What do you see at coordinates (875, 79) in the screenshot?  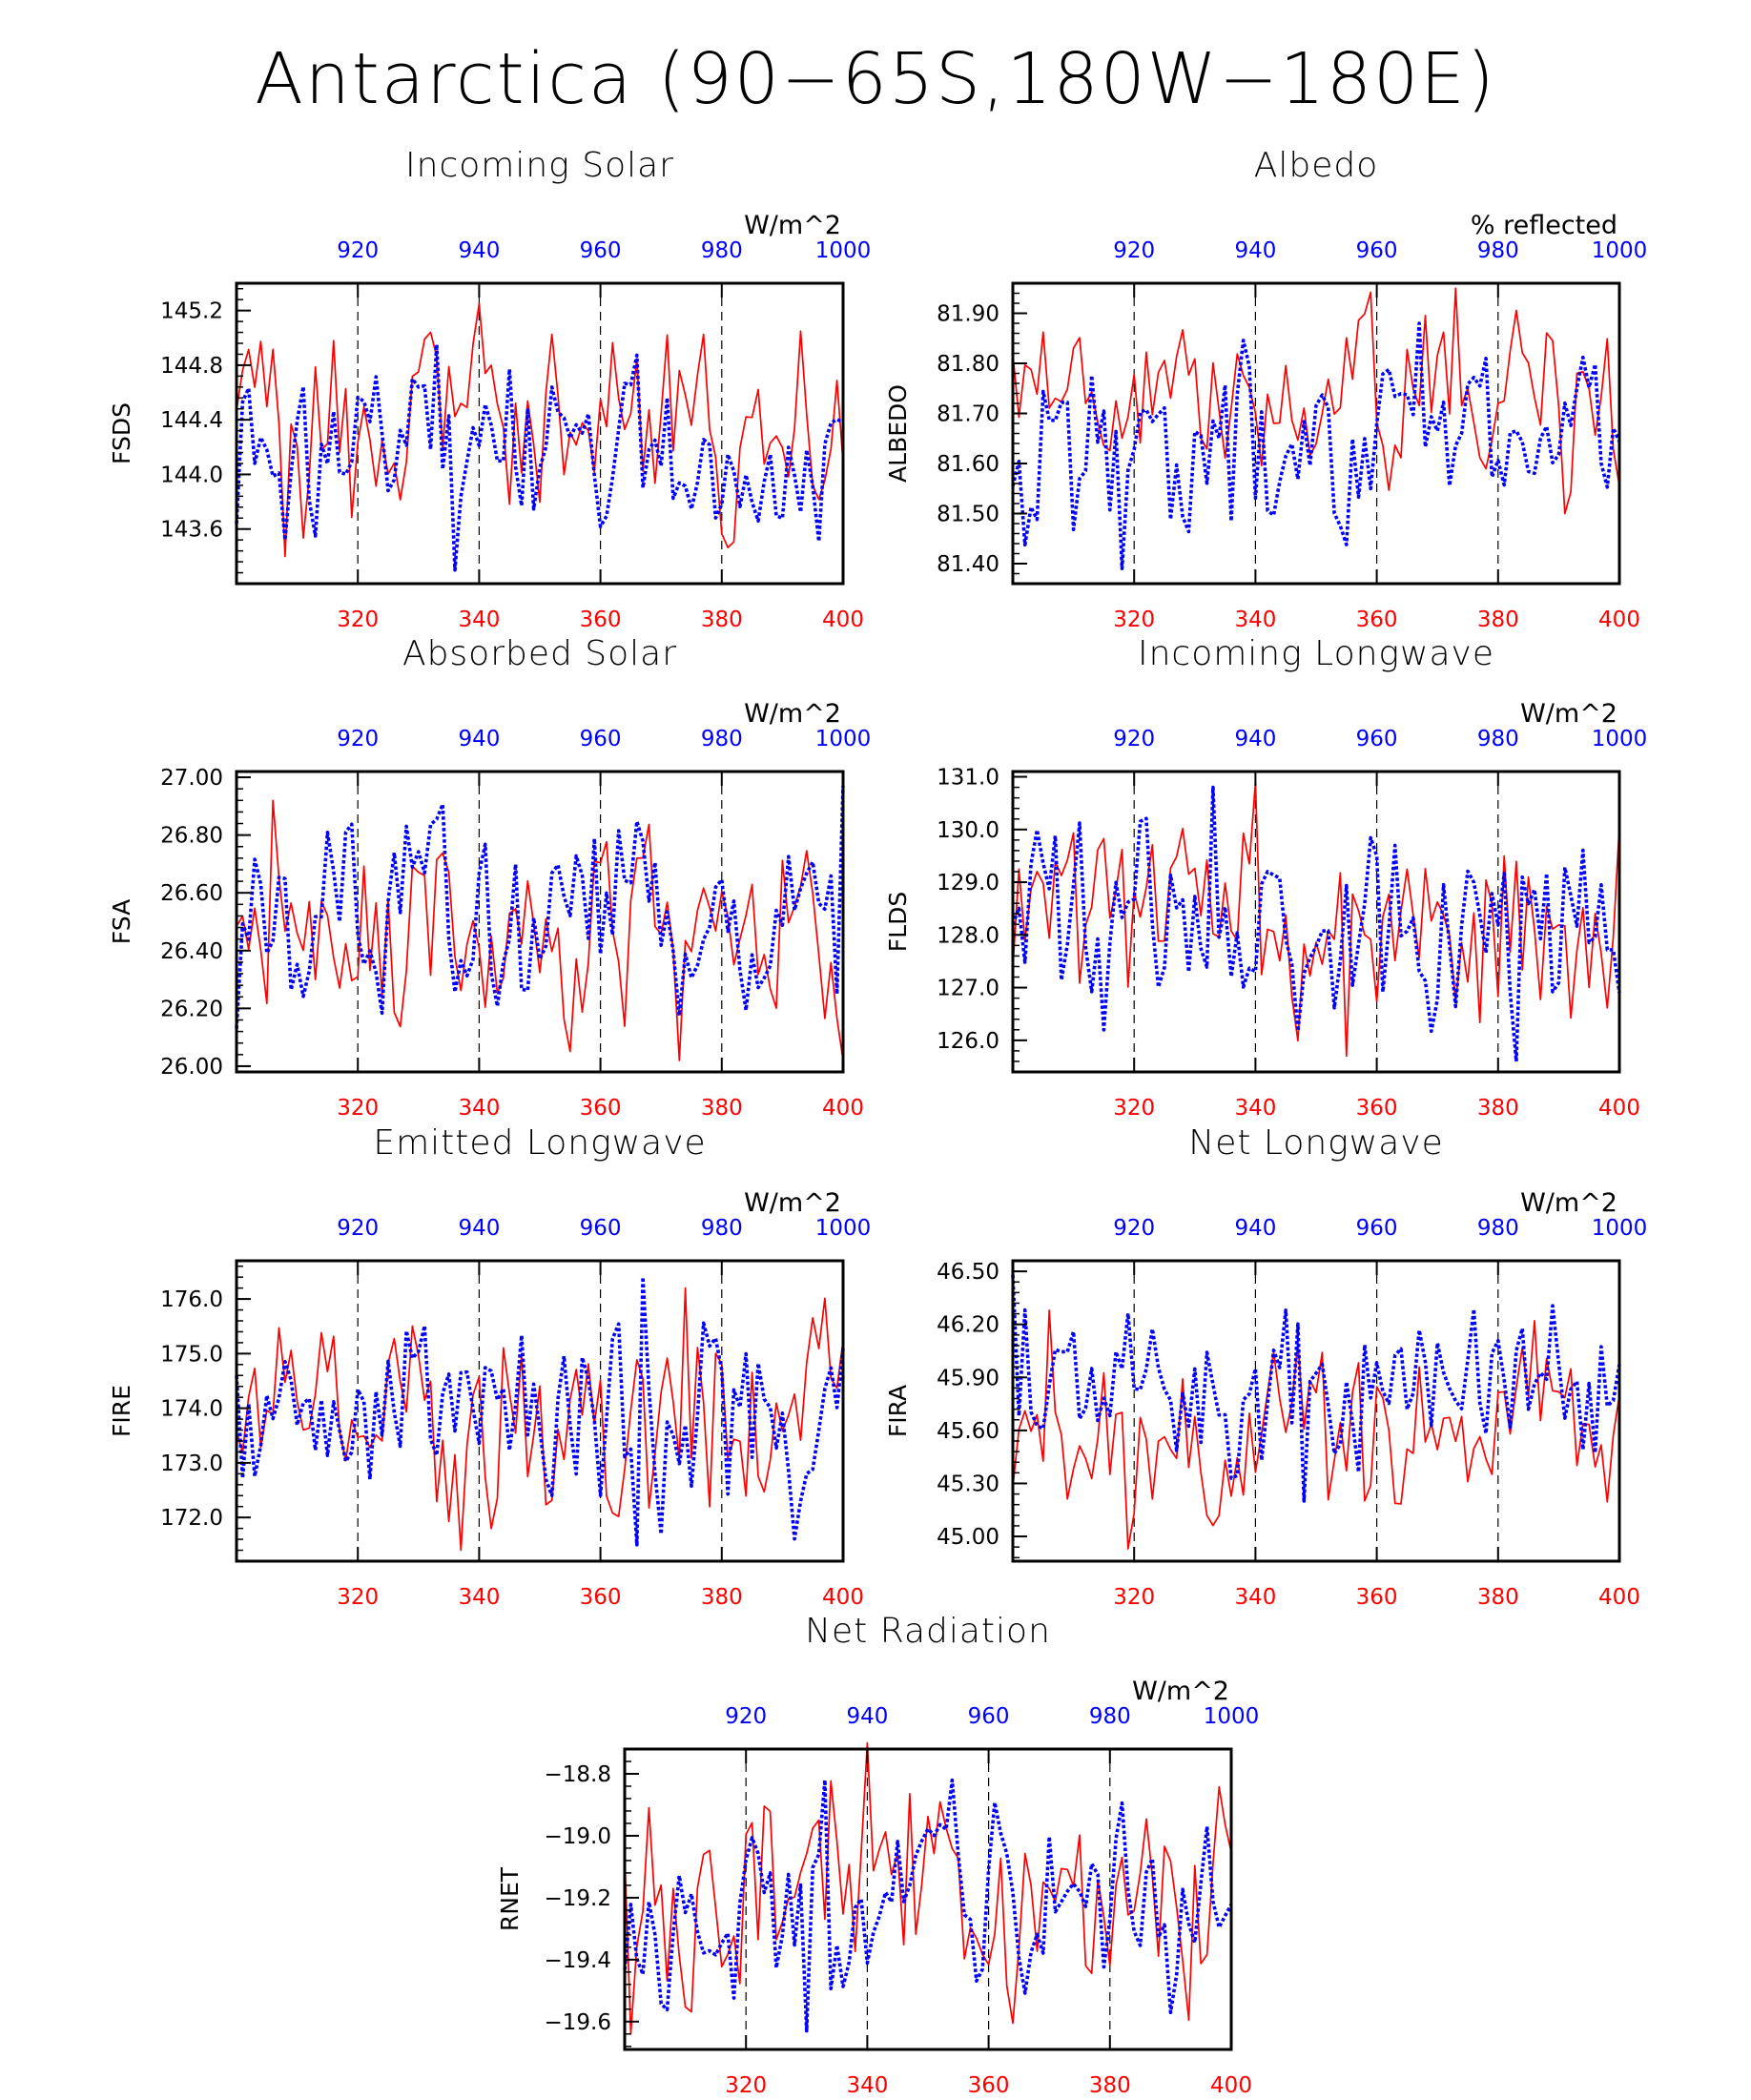 I see `figure-title: Antarctica (90−65S,180W−180E)` at bounding box center [875, 79].